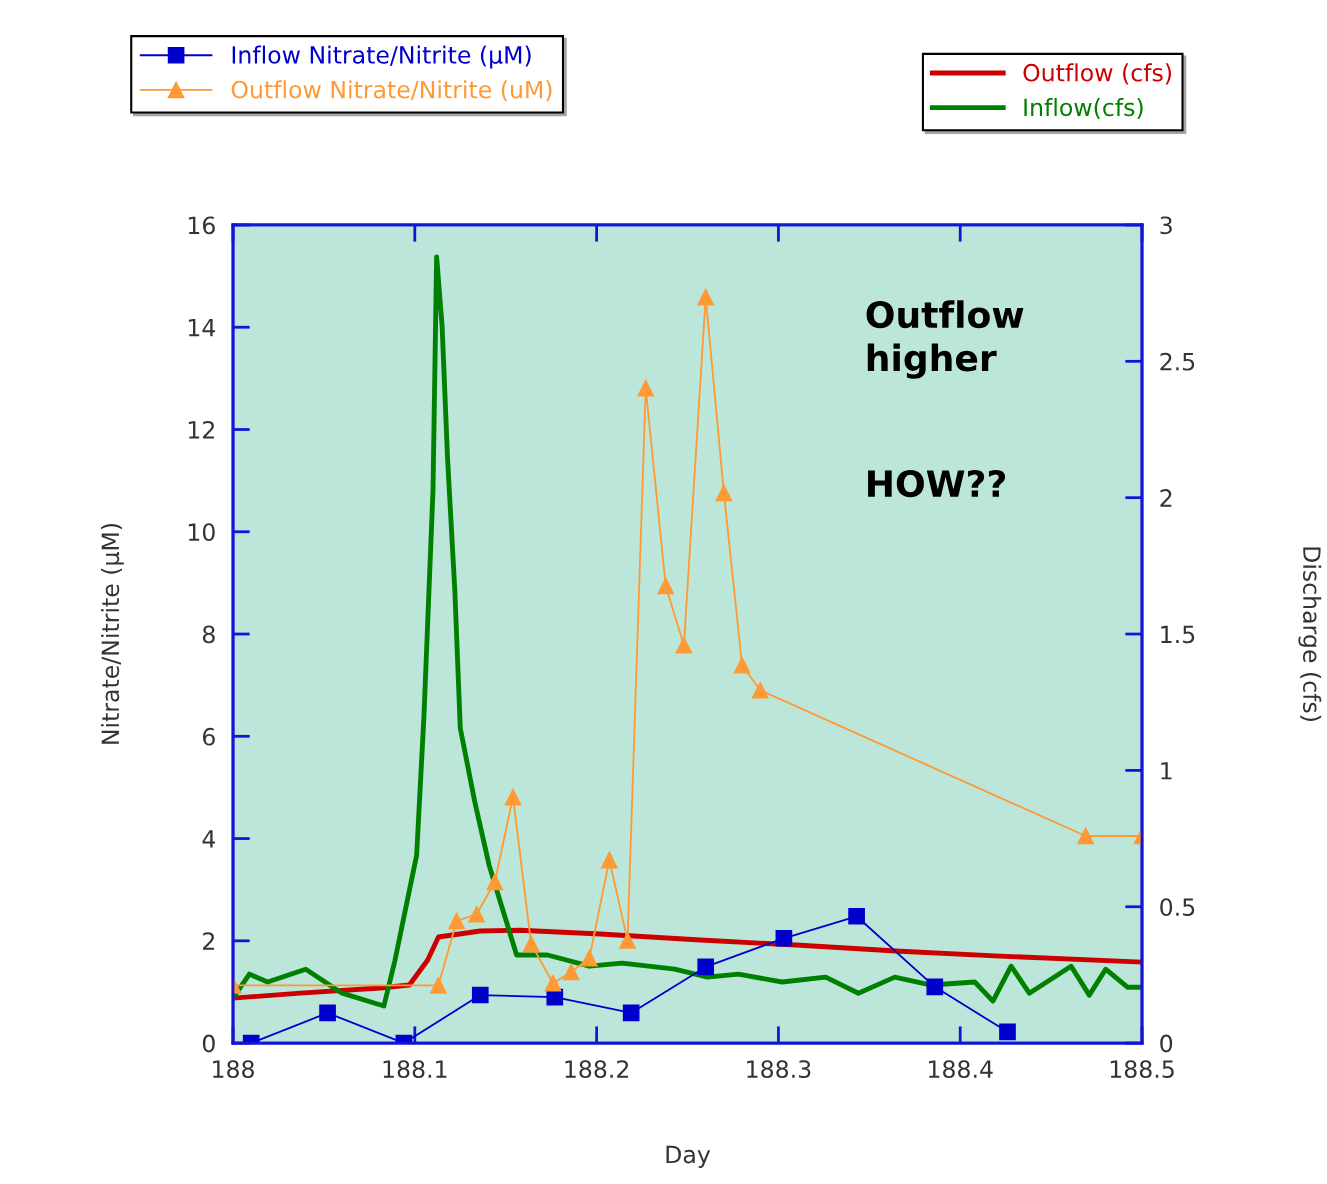 The width and height of the screenshot is (1327, 1184). Describe the element at coordinates (391, 91) in the screenshot. I see `legend-label: Outflow Nitrate/Nitrite (uM)` at that location.